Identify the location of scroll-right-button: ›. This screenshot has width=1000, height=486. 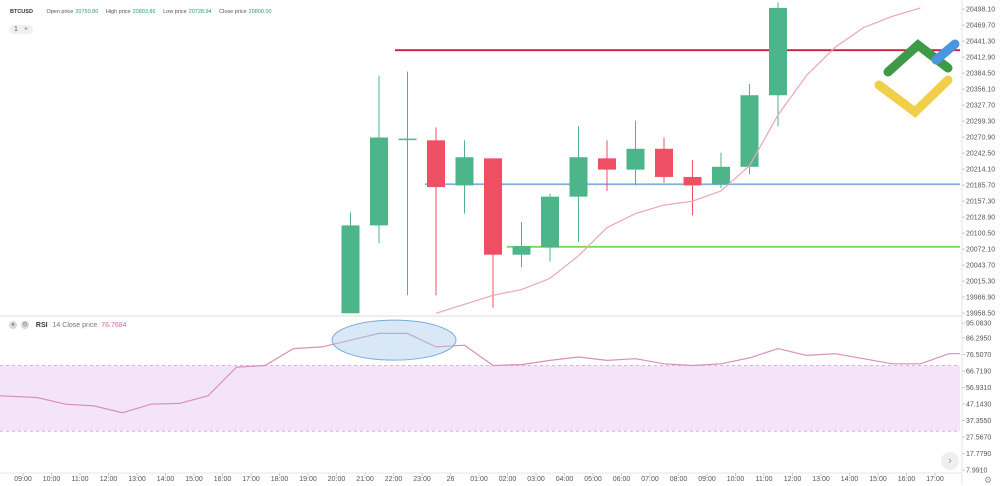
(950, 461).